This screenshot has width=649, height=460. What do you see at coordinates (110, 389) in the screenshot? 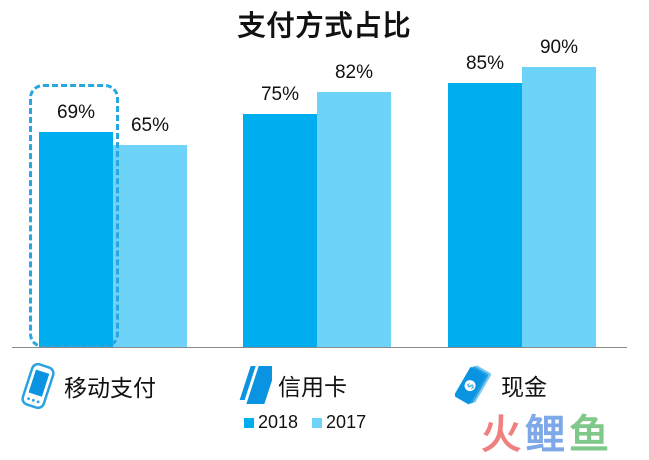
I see `category-label: 移动支付` at bounding box center [110, 389].